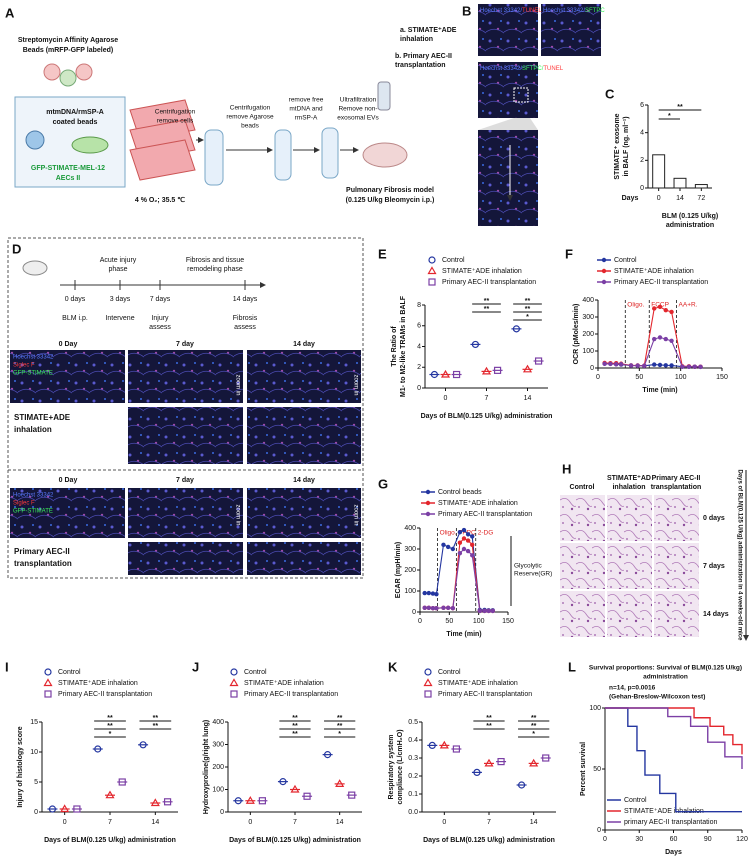 The height and width of the screenshot is (866, 752). I want to click on cell, so click(90, 145).